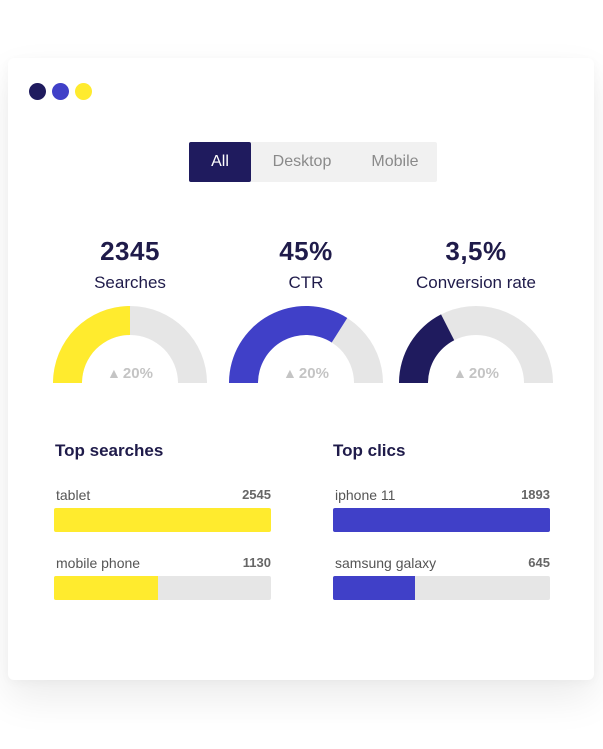 The height and width of the screenshot is (749, 603). What do you see at coordinates (306, 282) in the screenshot?
I see `stat-label: CTR` at bounding box center [306, 282].